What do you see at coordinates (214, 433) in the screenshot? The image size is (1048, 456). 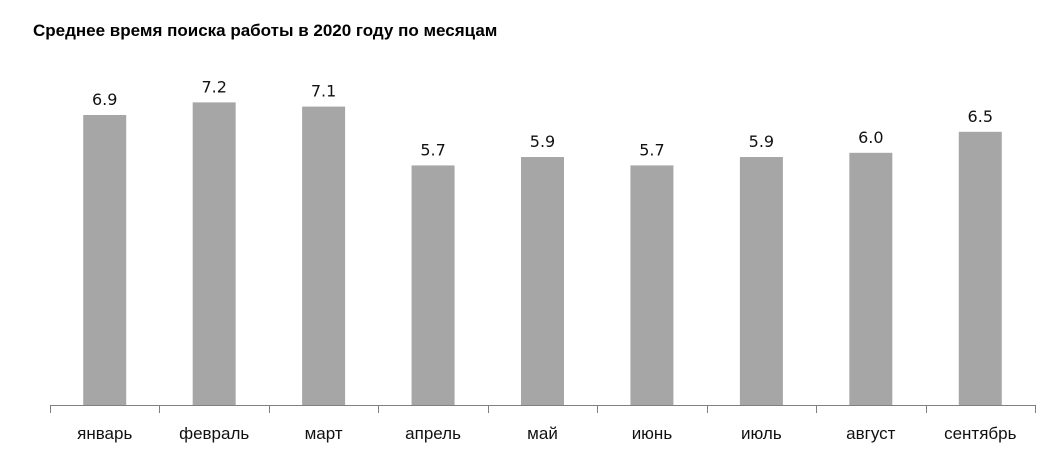 I see `x-tick-label-февраль: февраль` at bounding box center [214, 433].